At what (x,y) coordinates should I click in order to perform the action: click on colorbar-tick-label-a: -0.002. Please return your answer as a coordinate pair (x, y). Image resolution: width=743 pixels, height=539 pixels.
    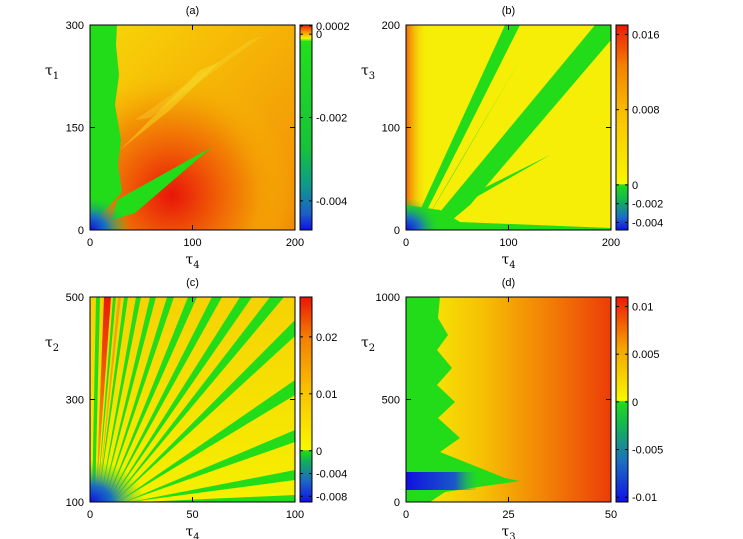
    Looking at the image, I should click on (331, 119).